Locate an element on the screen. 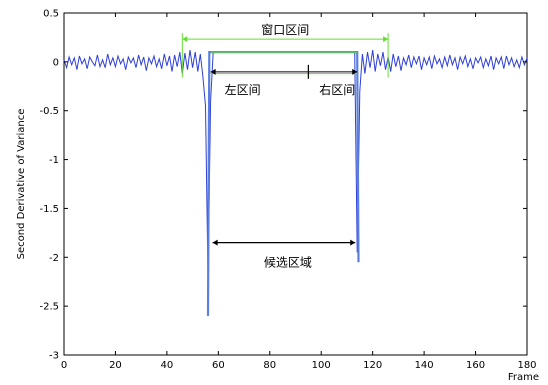  y-tick-label: -2.5 is located at coordinates (49, 307).